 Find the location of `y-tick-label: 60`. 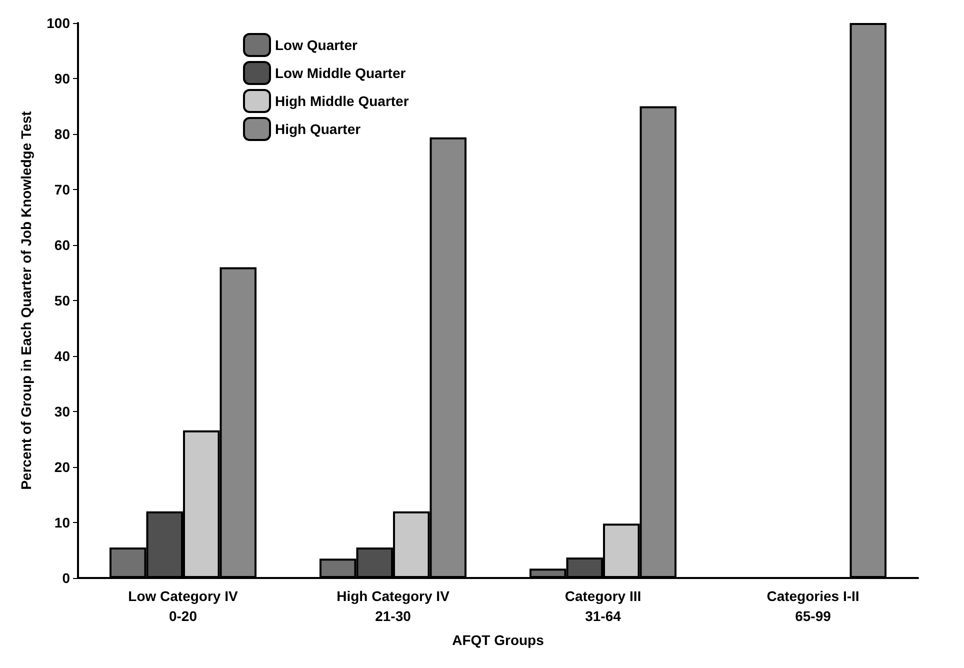

y-tick-label: 60 is located at coordinates (62, 245).